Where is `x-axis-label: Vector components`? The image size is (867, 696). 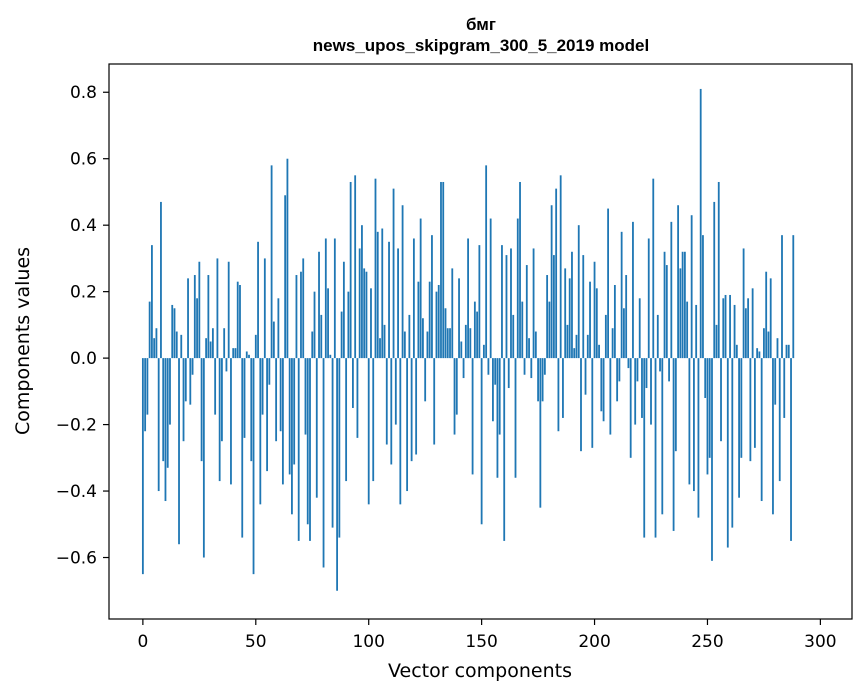
x-axis-label: Vector components is located at coordinates (480, 671).